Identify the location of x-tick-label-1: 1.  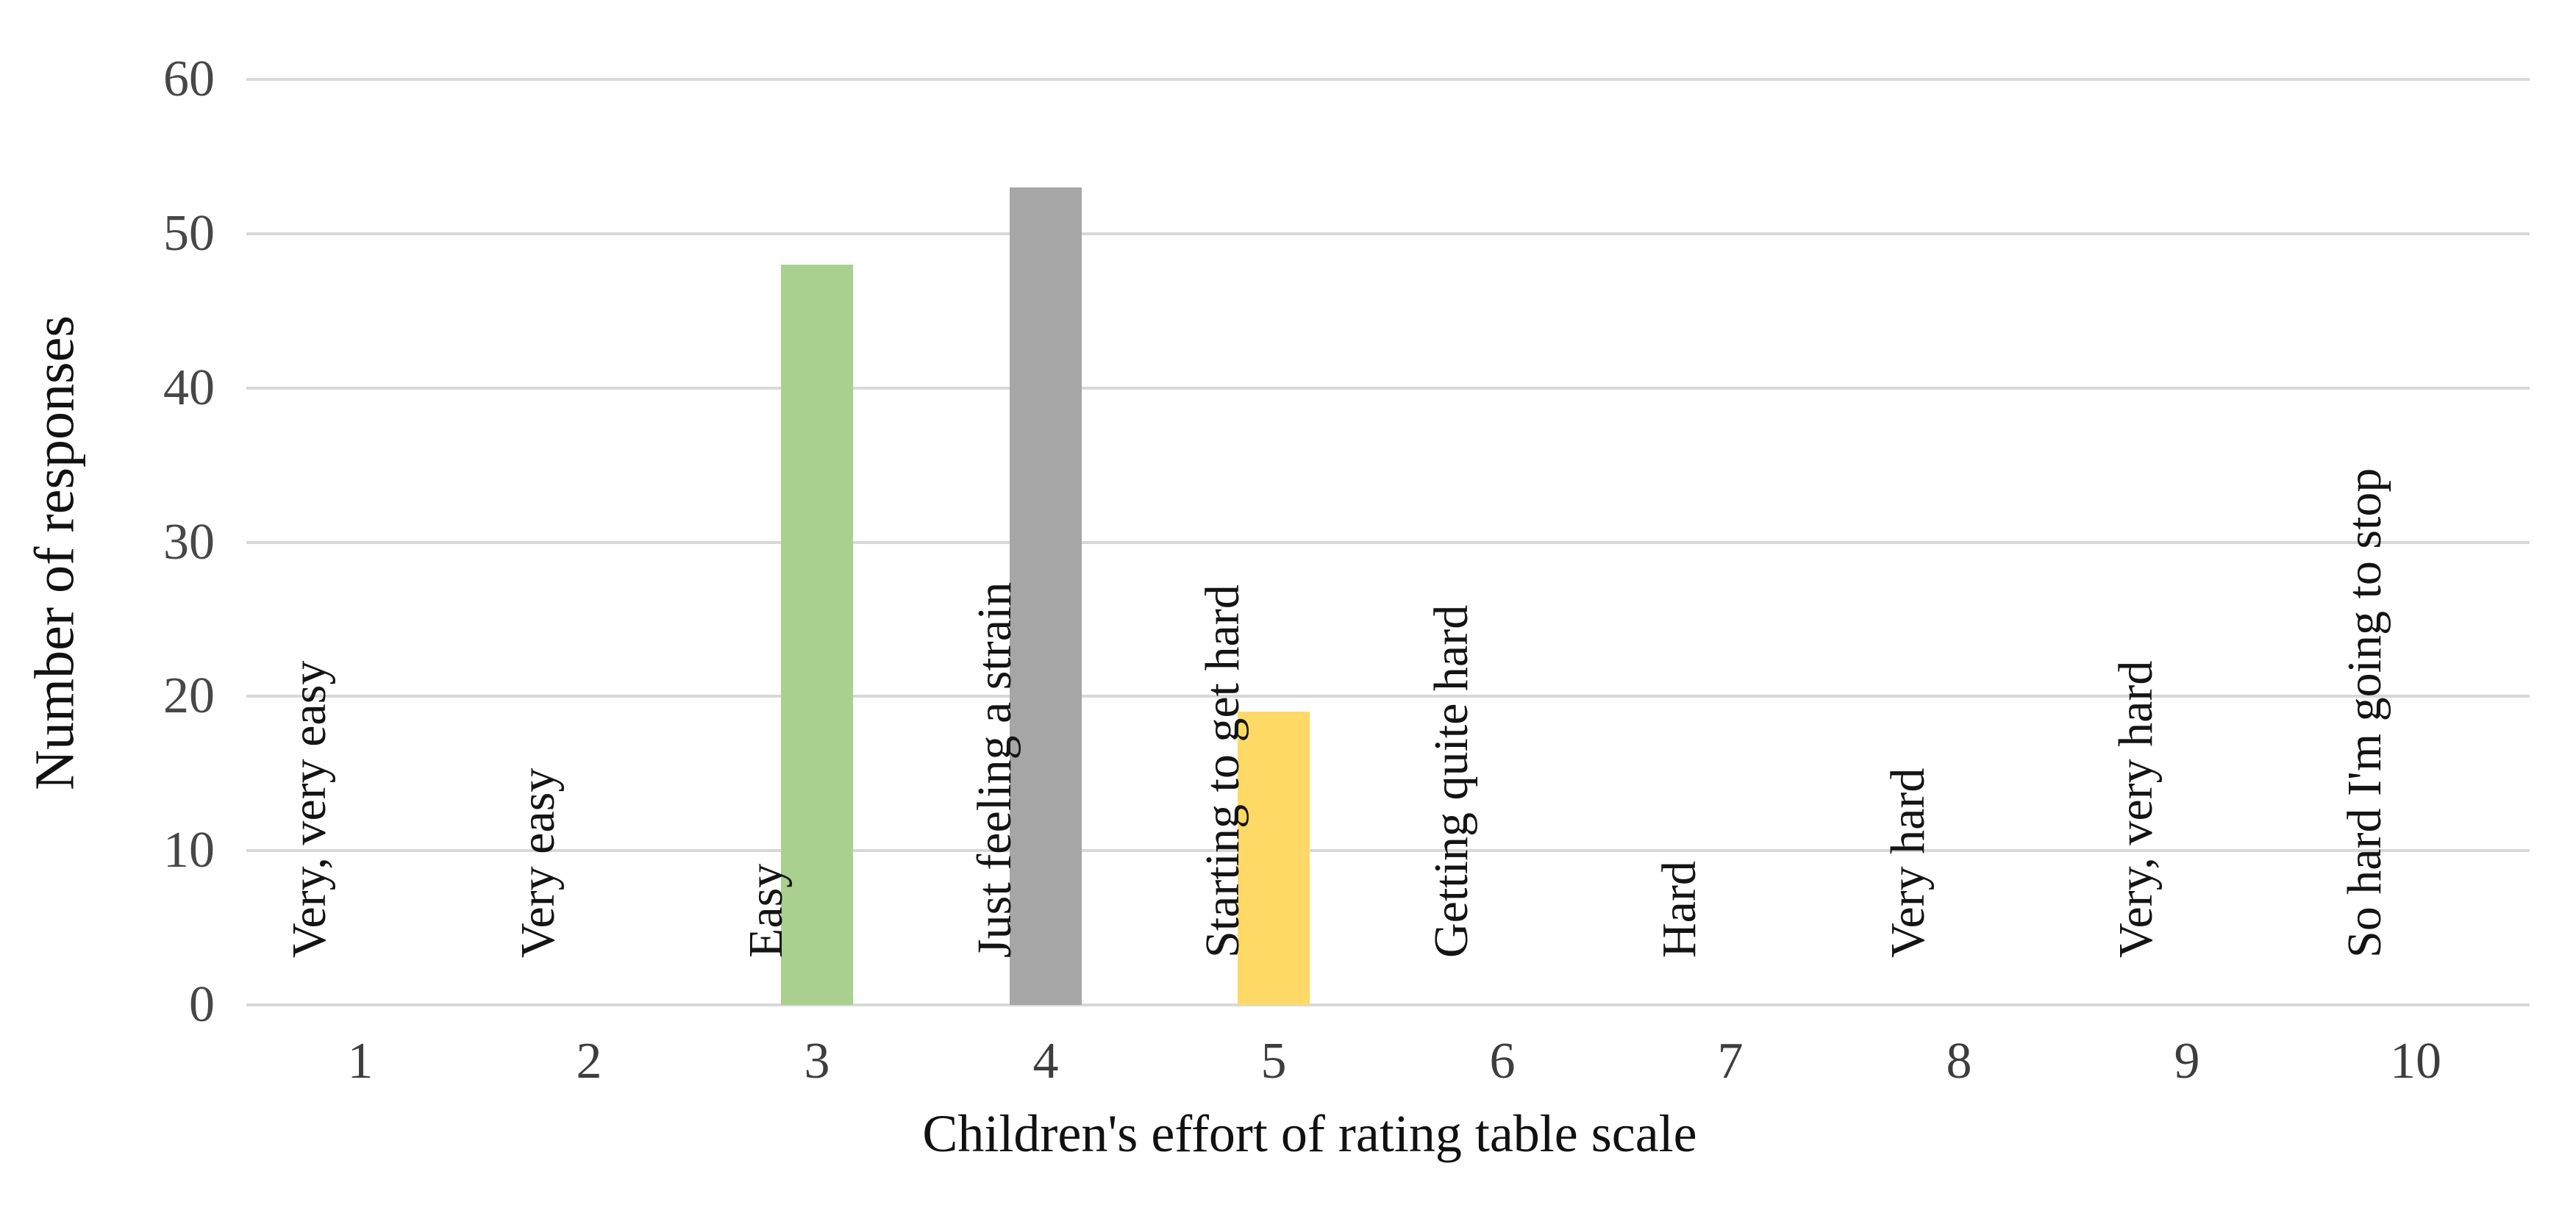
(360, 1061).